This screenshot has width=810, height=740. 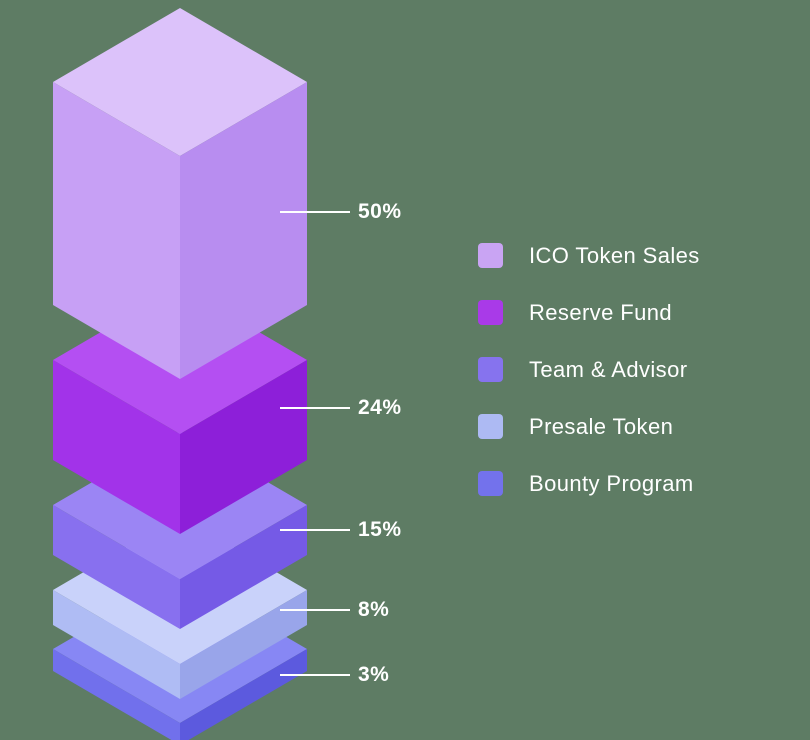 What do you see at coordinates (614, 255) in the screenshot?
I see `legend-label-ico-token-sales: ICO Token Sales` at bounding box center [614, 255].